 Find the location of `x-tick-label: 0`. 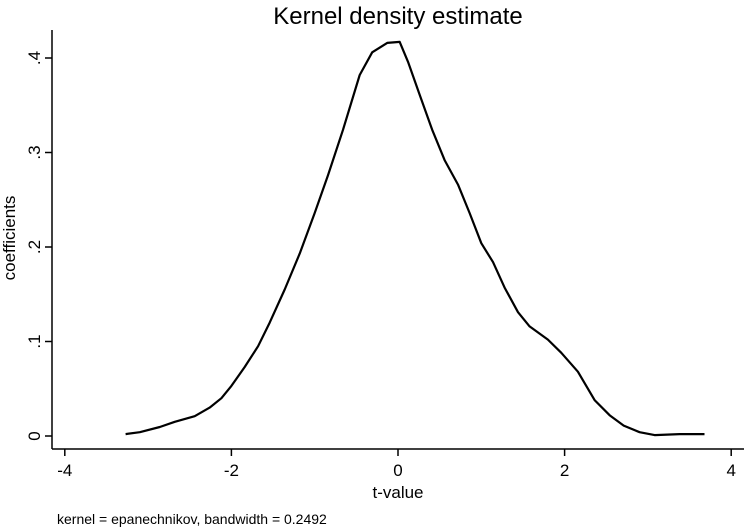

x-tick-label: 0 is located at coordinates (397, 470).